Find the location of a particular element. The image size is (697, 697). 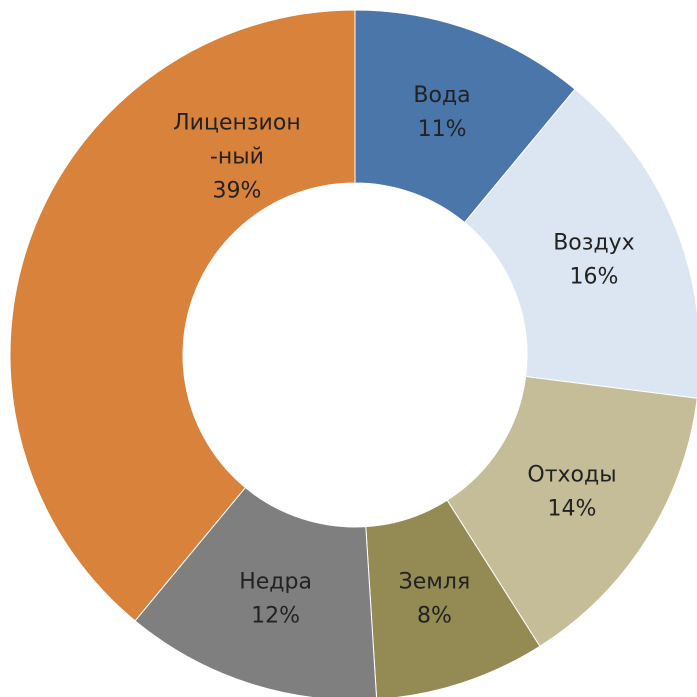

value-label: 16% is located at coordinates (593, 276).